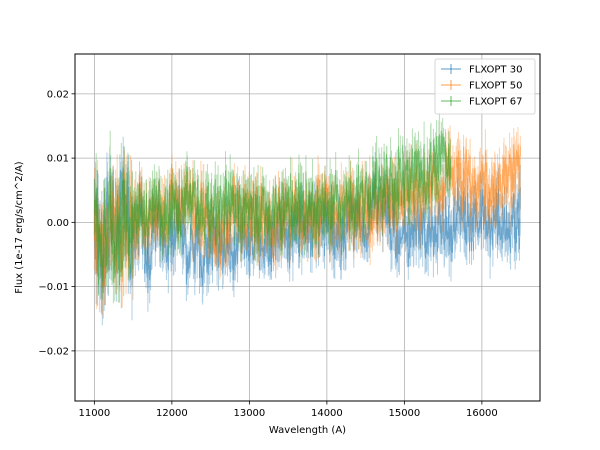  What do you see at coordinates (19, 227) in the screenshot?
I see `y-axis-label: Flux (1e-17 erg/s/cm^2/A)` at bounding box center [19, 227].